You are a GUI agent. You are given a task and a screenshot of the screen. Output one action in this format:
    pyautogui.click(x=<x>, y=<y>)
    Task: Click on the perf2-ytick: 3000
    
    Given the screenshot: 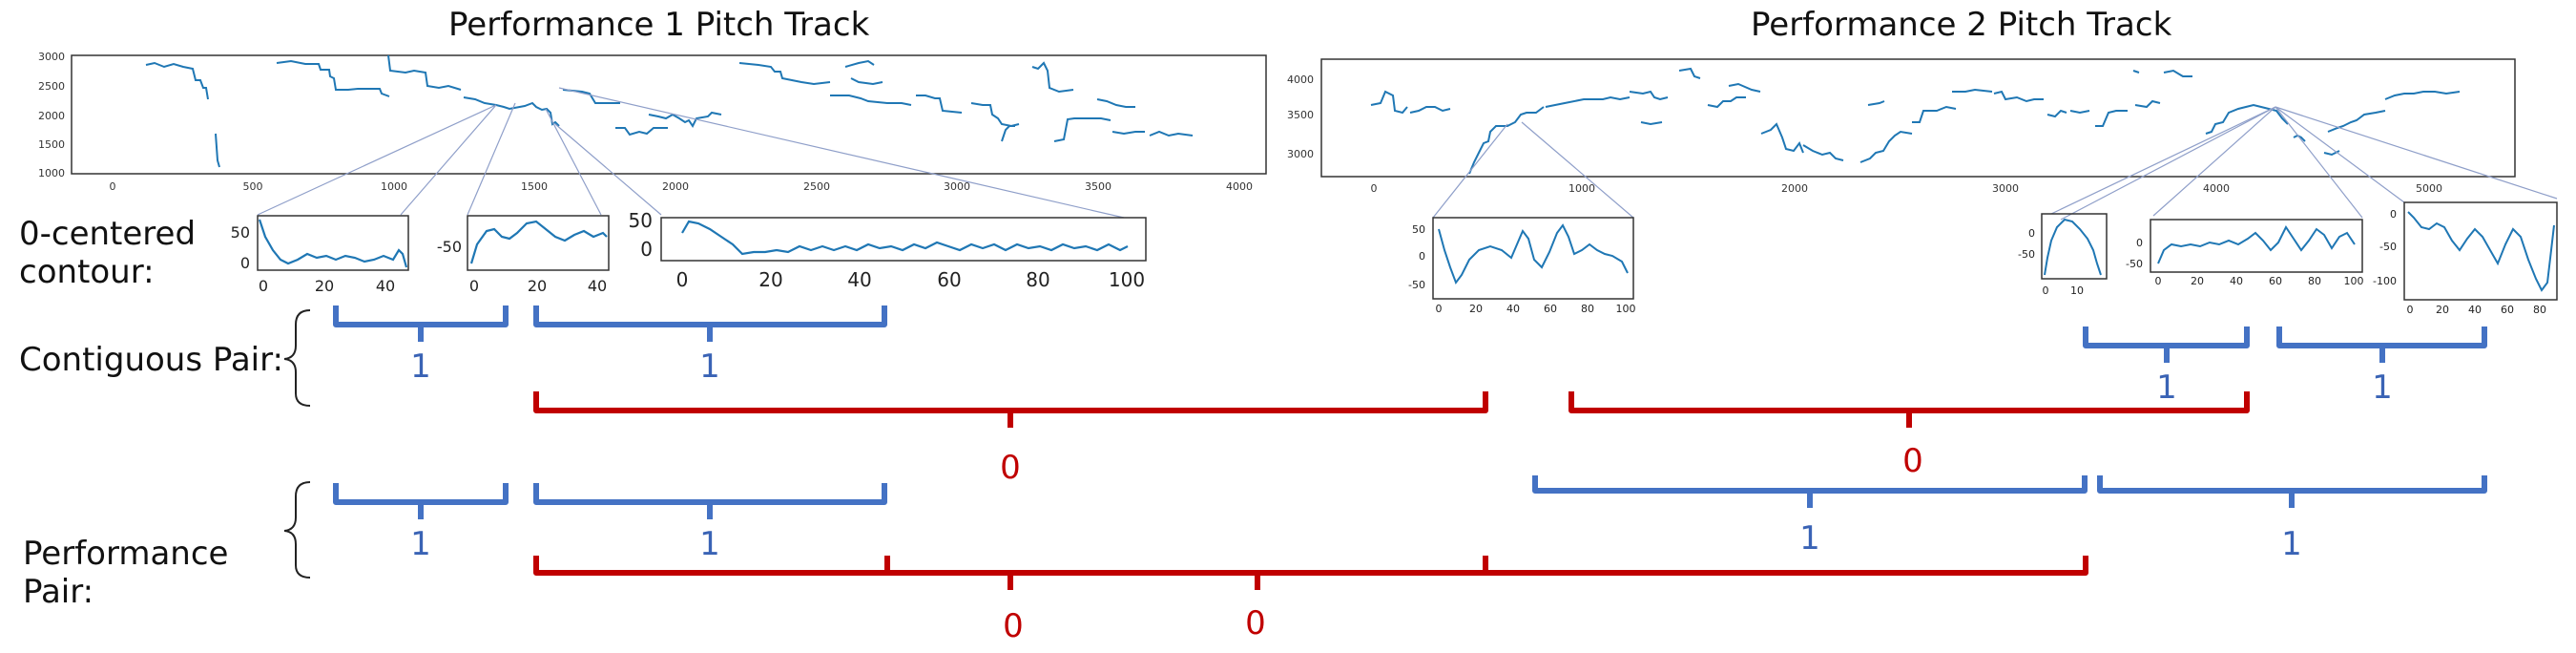 What is the action you would take?
    pyautogui.click(x=1300, y=154)
    